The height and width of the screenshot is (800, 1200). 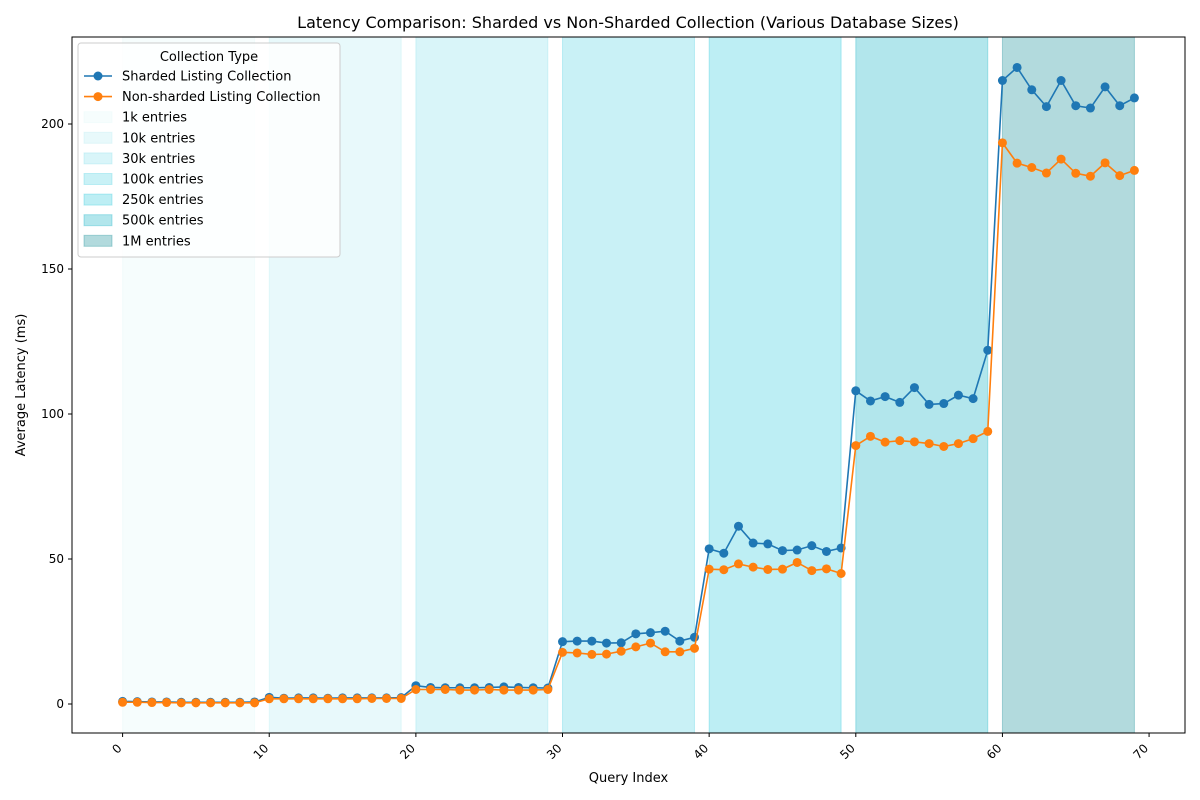 What do you see at coordinates (554, 751) in the screenshot?
I see `x-tick-label: 30` at bounding box center [554, 751].